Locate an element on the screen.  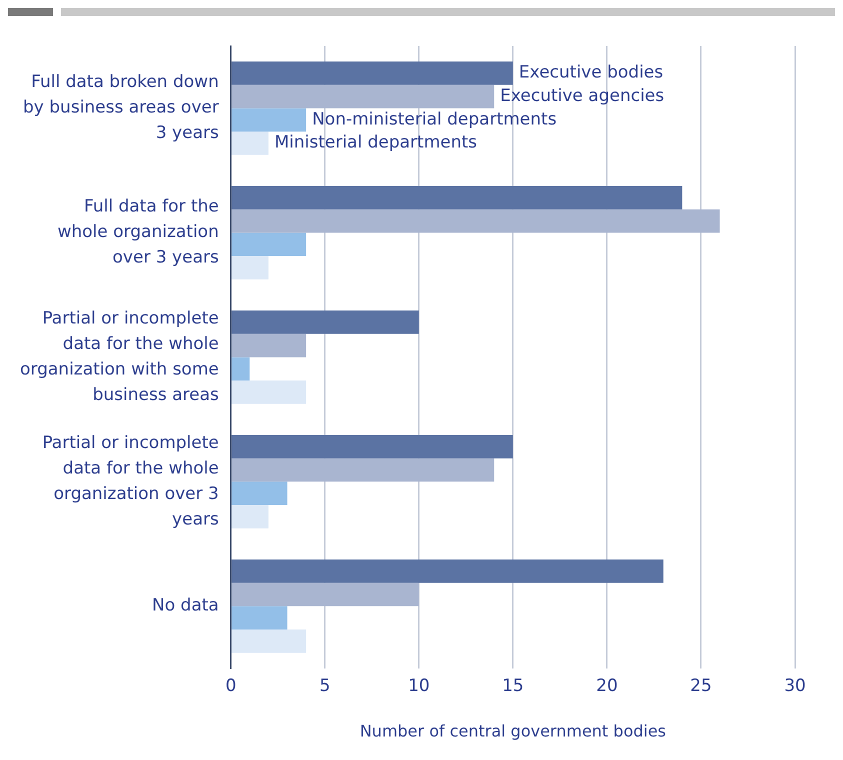
series-label: Executive agencies is located at coordinates (582, 96).